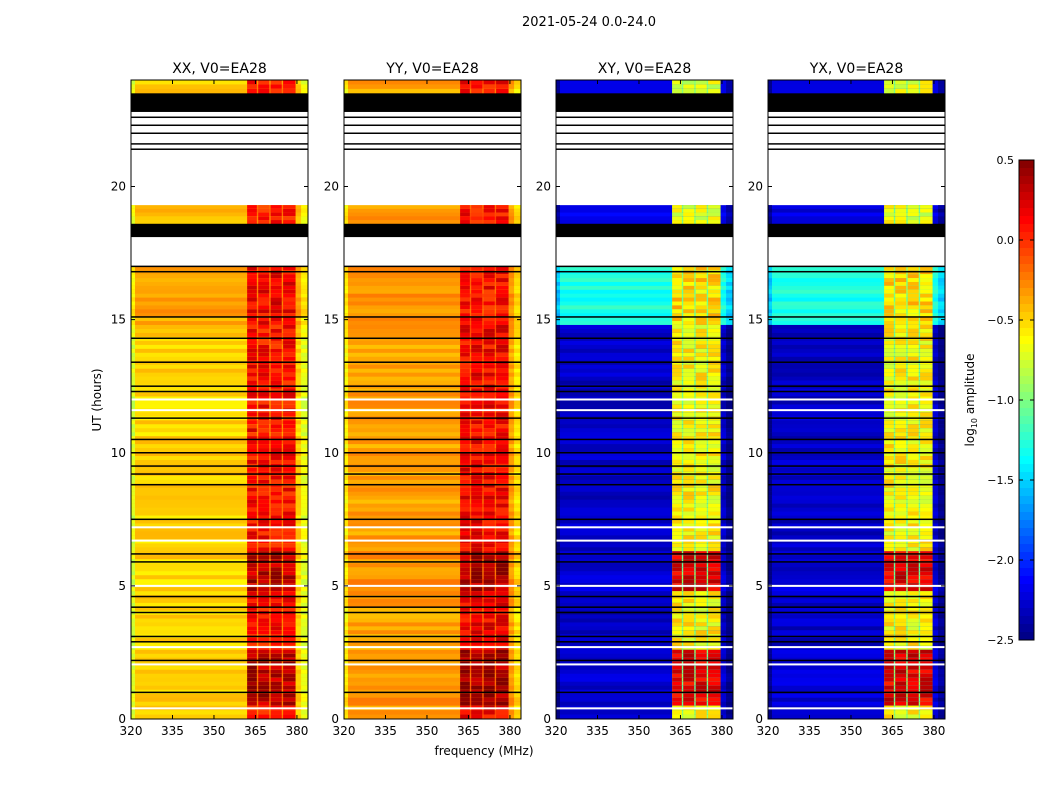 This screenshot has width=1050, height=800. What do you see at coordinates (385, 731) in the screenshot?
I see `x-tick-label: 335` at bounding box center [385, 731].